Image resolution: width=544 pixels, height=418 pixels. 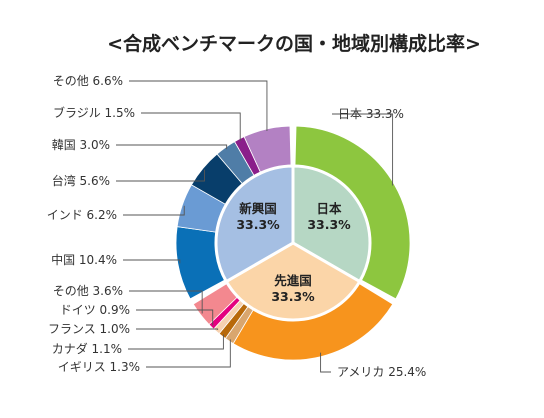 I want to click on slice-label: 台湾 5.6%, so click(x=81, y=180).